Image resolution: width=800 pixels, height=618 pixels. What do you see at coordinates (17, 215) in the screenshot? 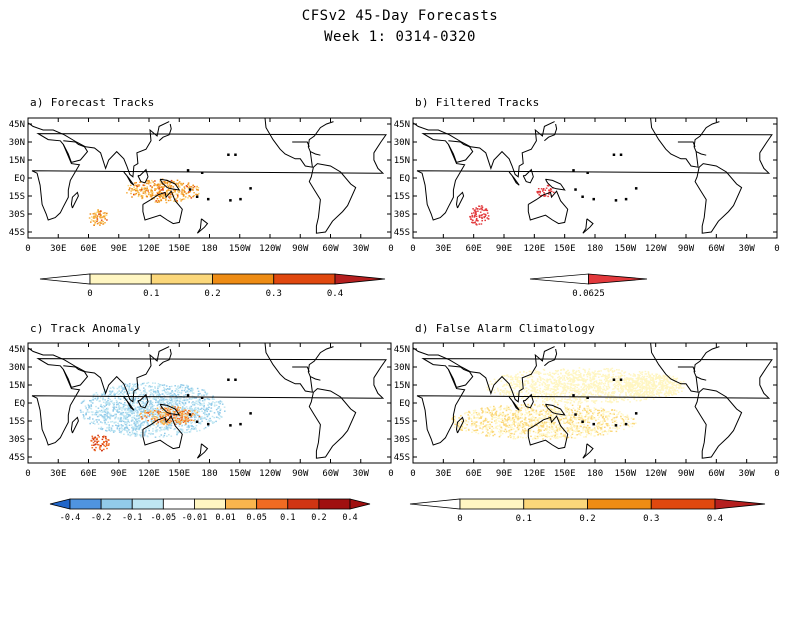
I see `y-tick-label: 30S` at bounding box center [17, 215].